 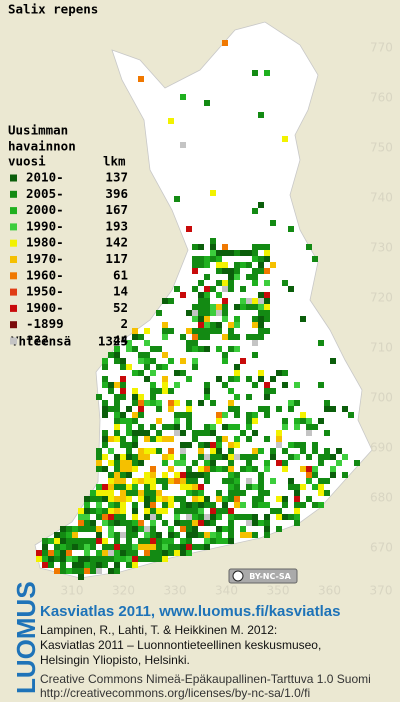 What do you see at coordinates (13, 341) in the screenshot?
I see `legend-swatch` at bounding box center [13, 341].